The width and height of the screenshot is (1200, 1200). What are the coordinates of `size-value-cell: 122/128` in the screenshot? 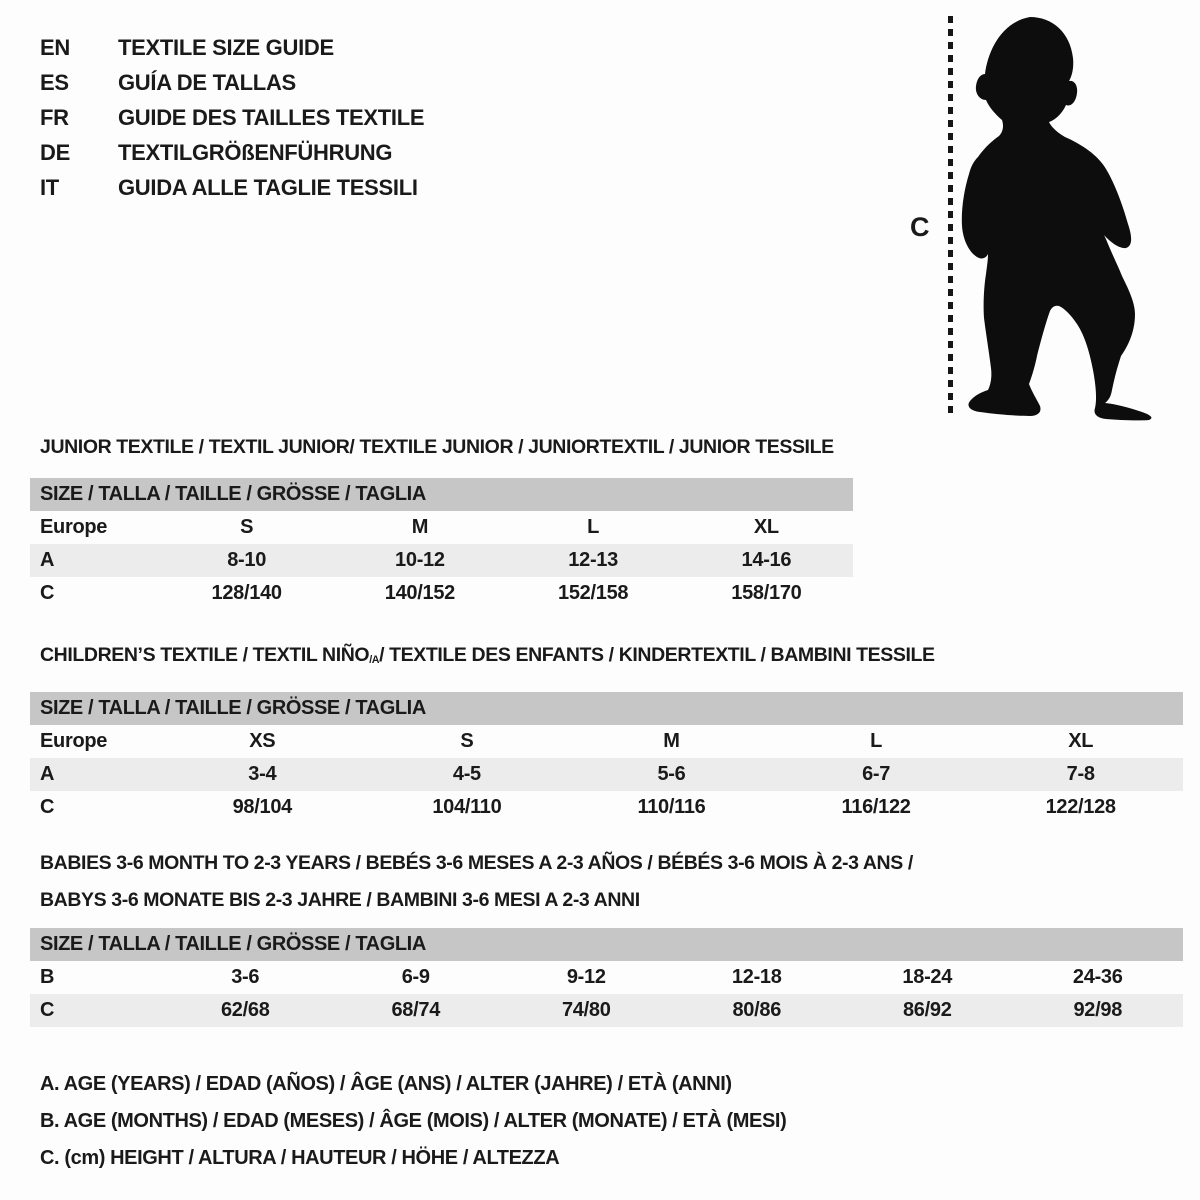 It's located at (1081, 807).